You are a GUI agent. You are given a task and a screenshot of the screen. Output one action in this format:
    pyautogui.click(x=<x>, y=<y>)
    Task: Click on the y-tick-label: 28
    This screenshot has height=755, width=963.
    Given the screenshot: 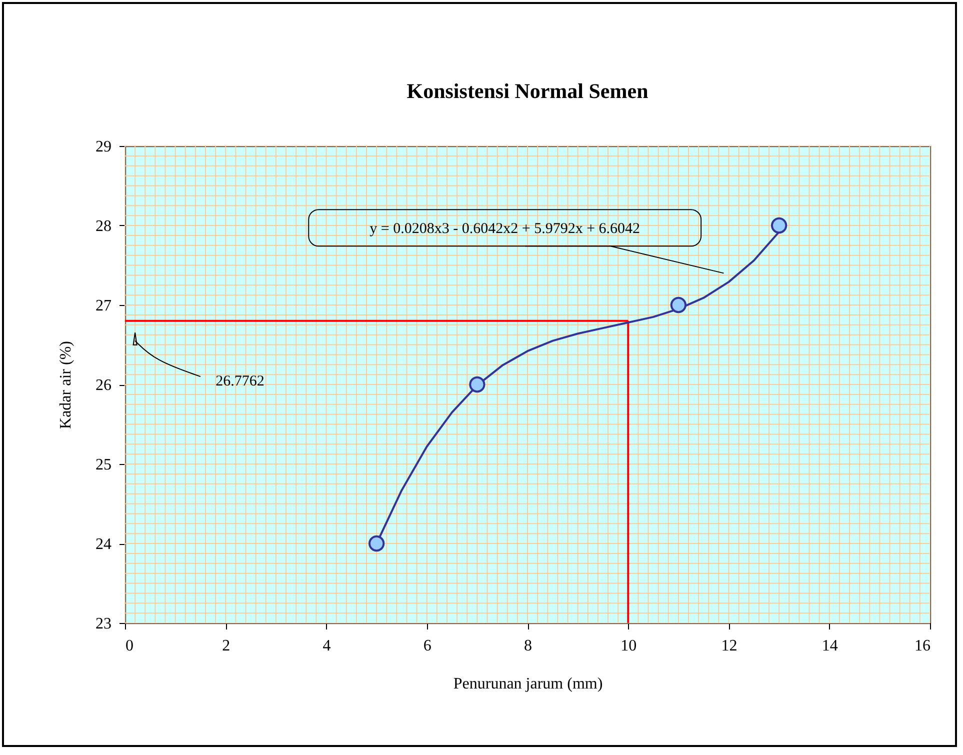 What is the action you would take?
    pyautogui.click(x=104, y=226)
    